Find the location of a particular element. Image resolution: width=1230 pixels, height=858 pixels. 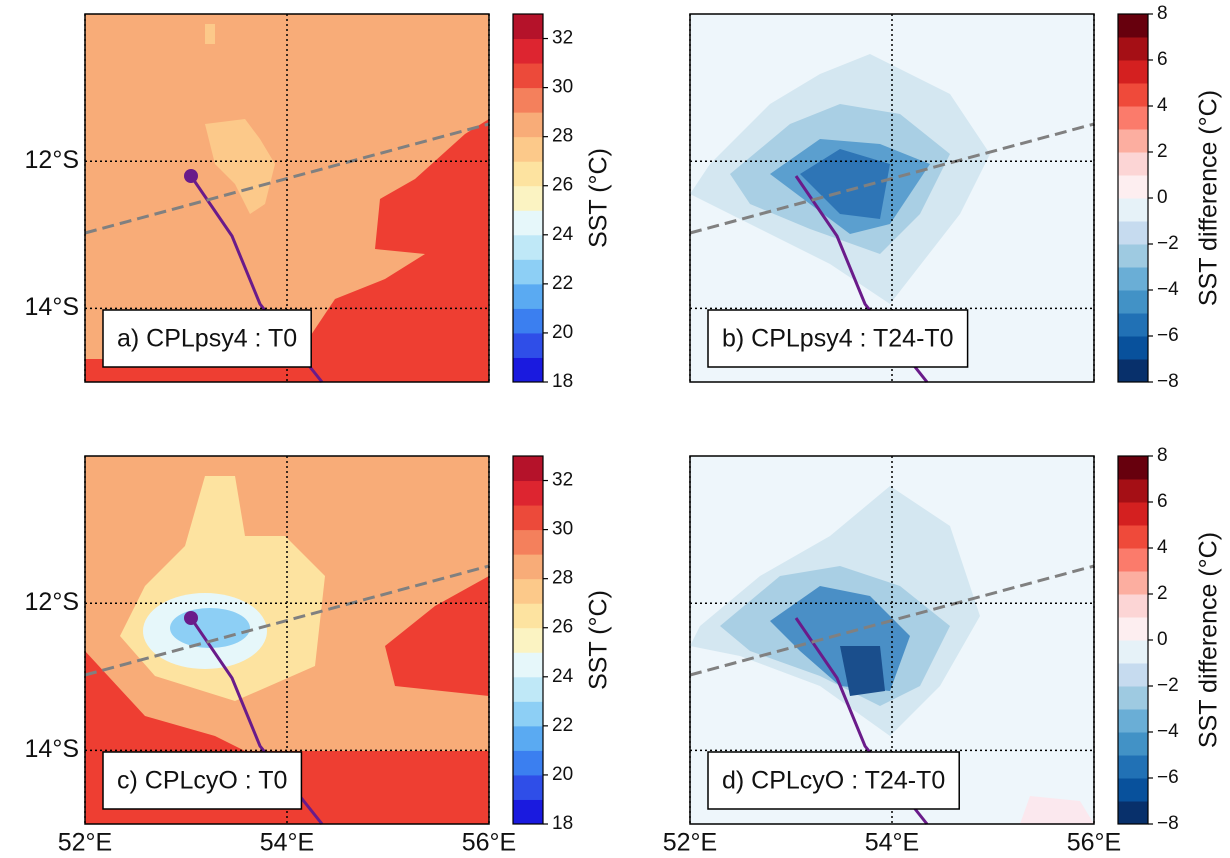

colorbar-tick-label: 24 is located at coordinates (563, 234).